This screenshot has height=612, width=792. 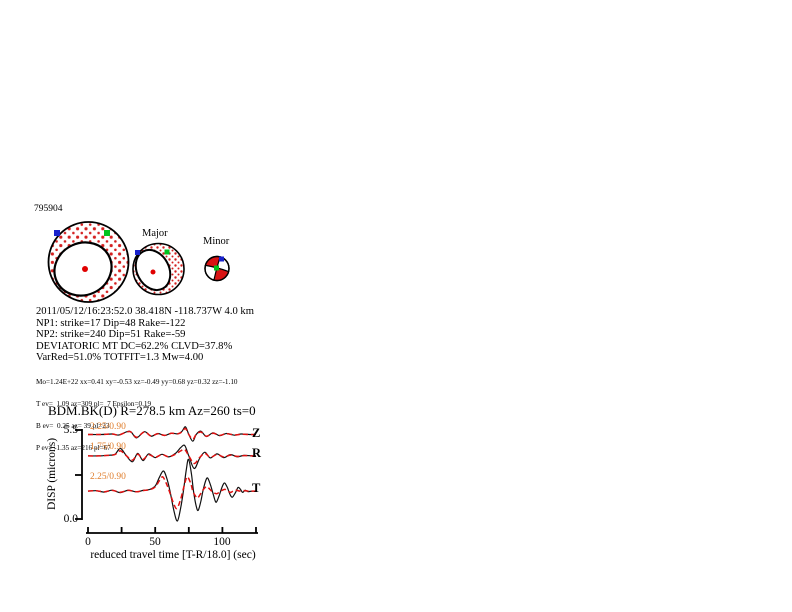 I want to click on major-beachball-label: Major, so click(x=155, y=233).